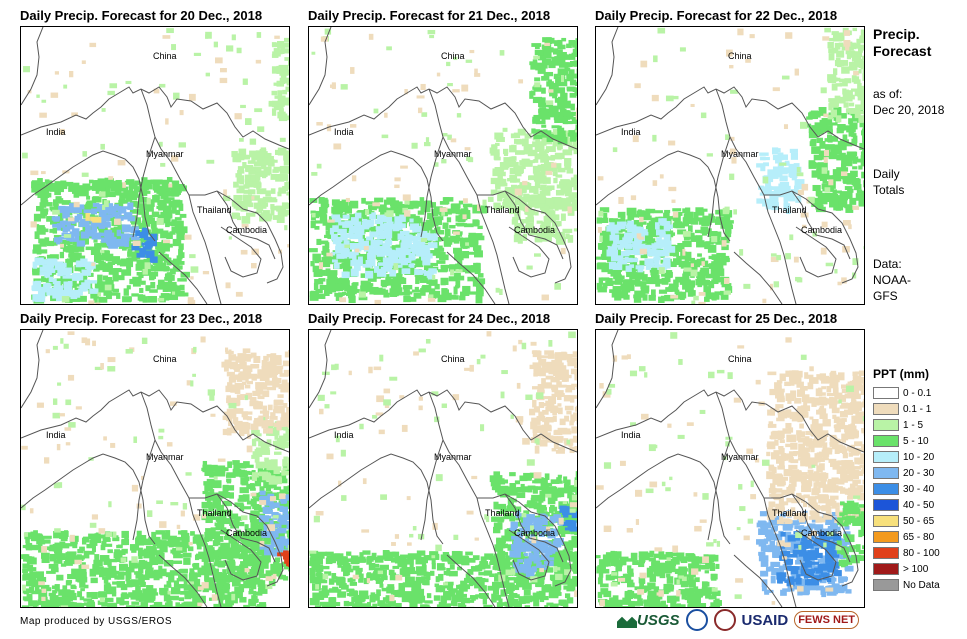 This screenshot has width=967, height=639. Describe the element at coordinates (165, 359) in the screenshot. I see `country-label-china: China` at that location.